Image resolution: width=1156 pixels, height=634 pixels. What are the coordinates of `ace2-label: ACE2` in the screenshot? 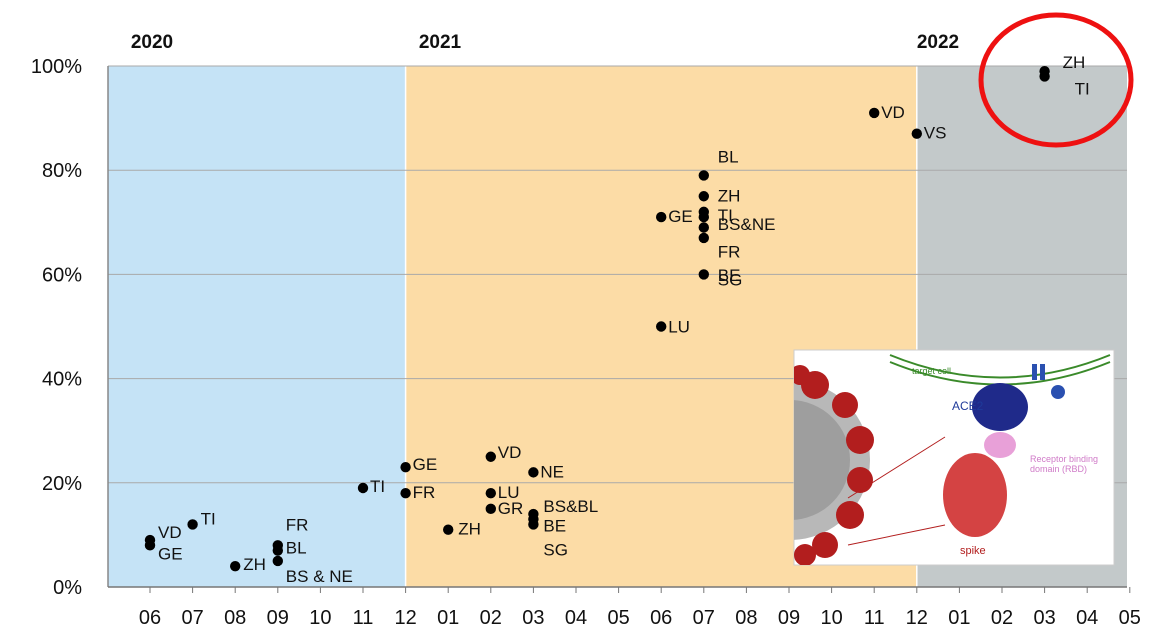 It's located at (968, 406).